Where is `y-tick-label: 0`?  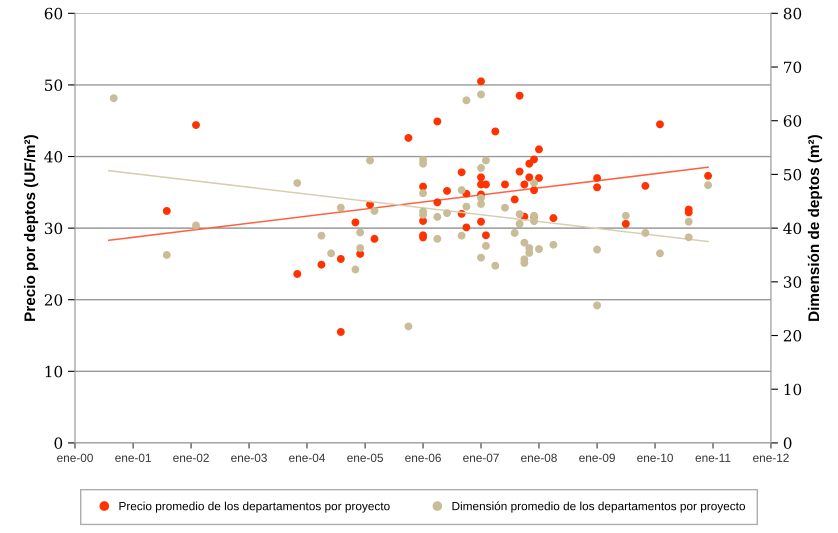 y-tick-label: 0 is located at coordinates (58, 443).